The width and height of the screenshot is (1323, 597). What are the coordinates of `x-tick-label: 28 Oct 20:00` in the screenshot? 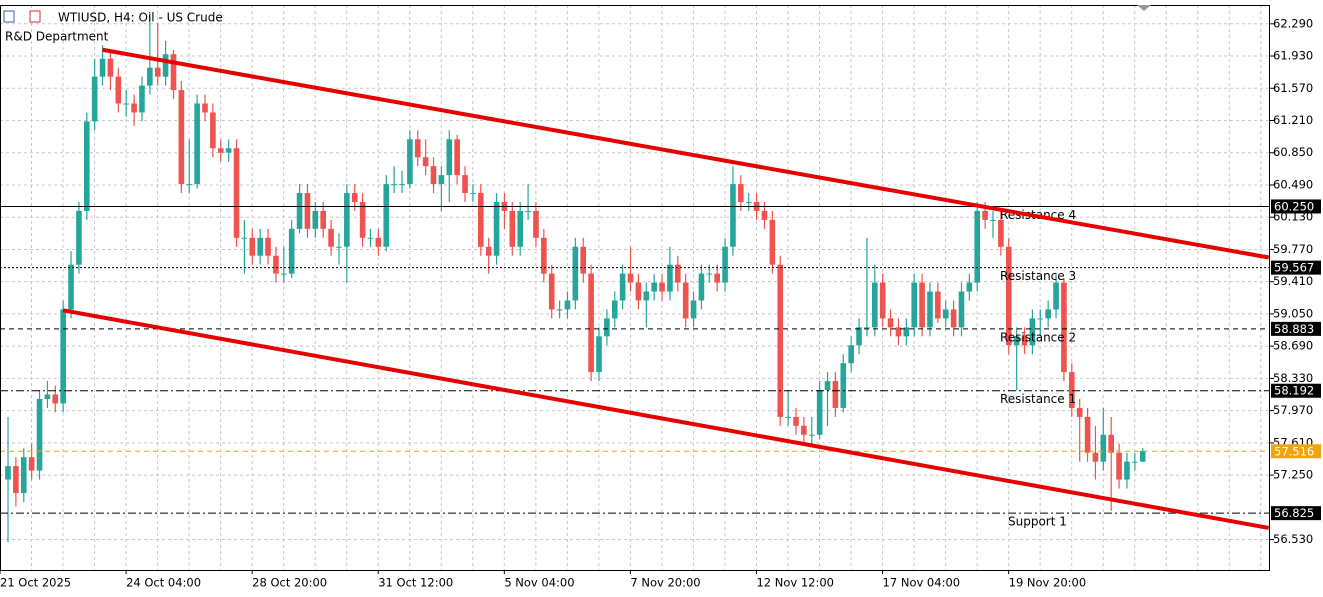 It's located at (289, 583).